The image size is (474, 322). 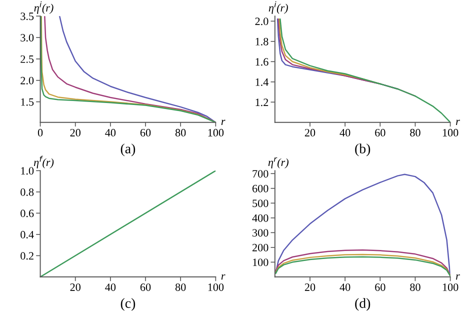 I want to click on text: (a), so click(x=128, y=150).